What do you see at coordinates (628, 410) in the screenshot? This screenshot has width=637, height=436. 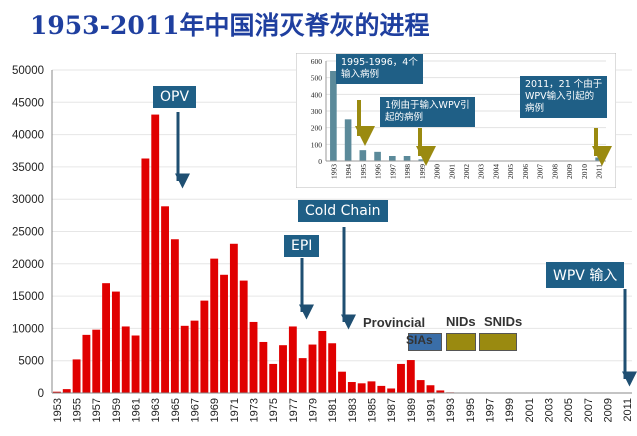 I see `main-x-tick-label: 2011` at bounding box center [628, 410].